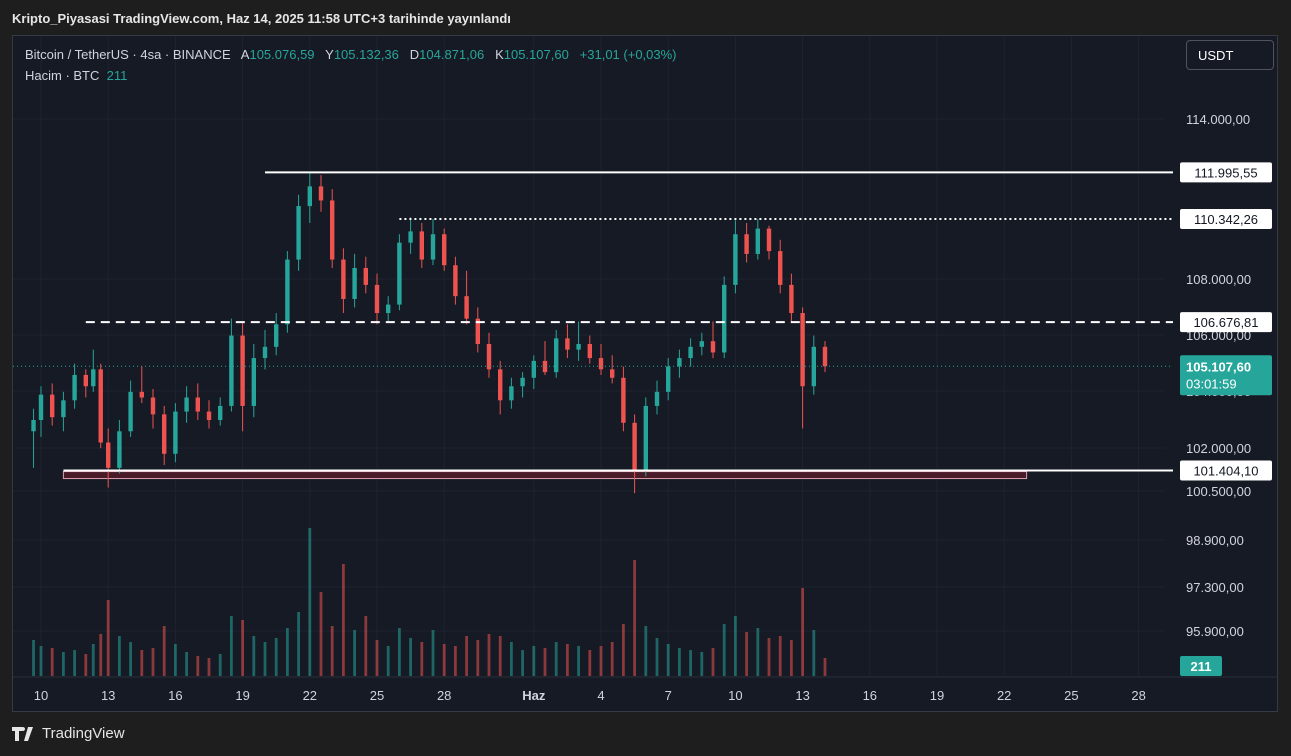 This screenshot has width=1291, height=756. I want to click on x-tick-label: 16, so click(175, 695).